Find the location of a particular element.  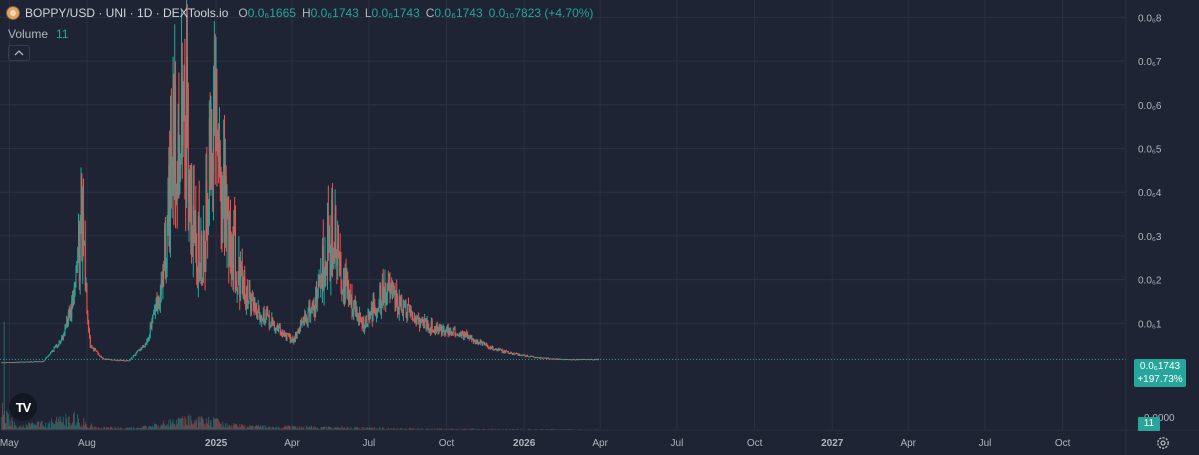

price-axis: 0.0₆8 0.0₆7 0.0₆6 0.0₆5 0.0₆4 0.0₆3 0.0₆2 0.0₆1 is located at coordinates (1150, 171).